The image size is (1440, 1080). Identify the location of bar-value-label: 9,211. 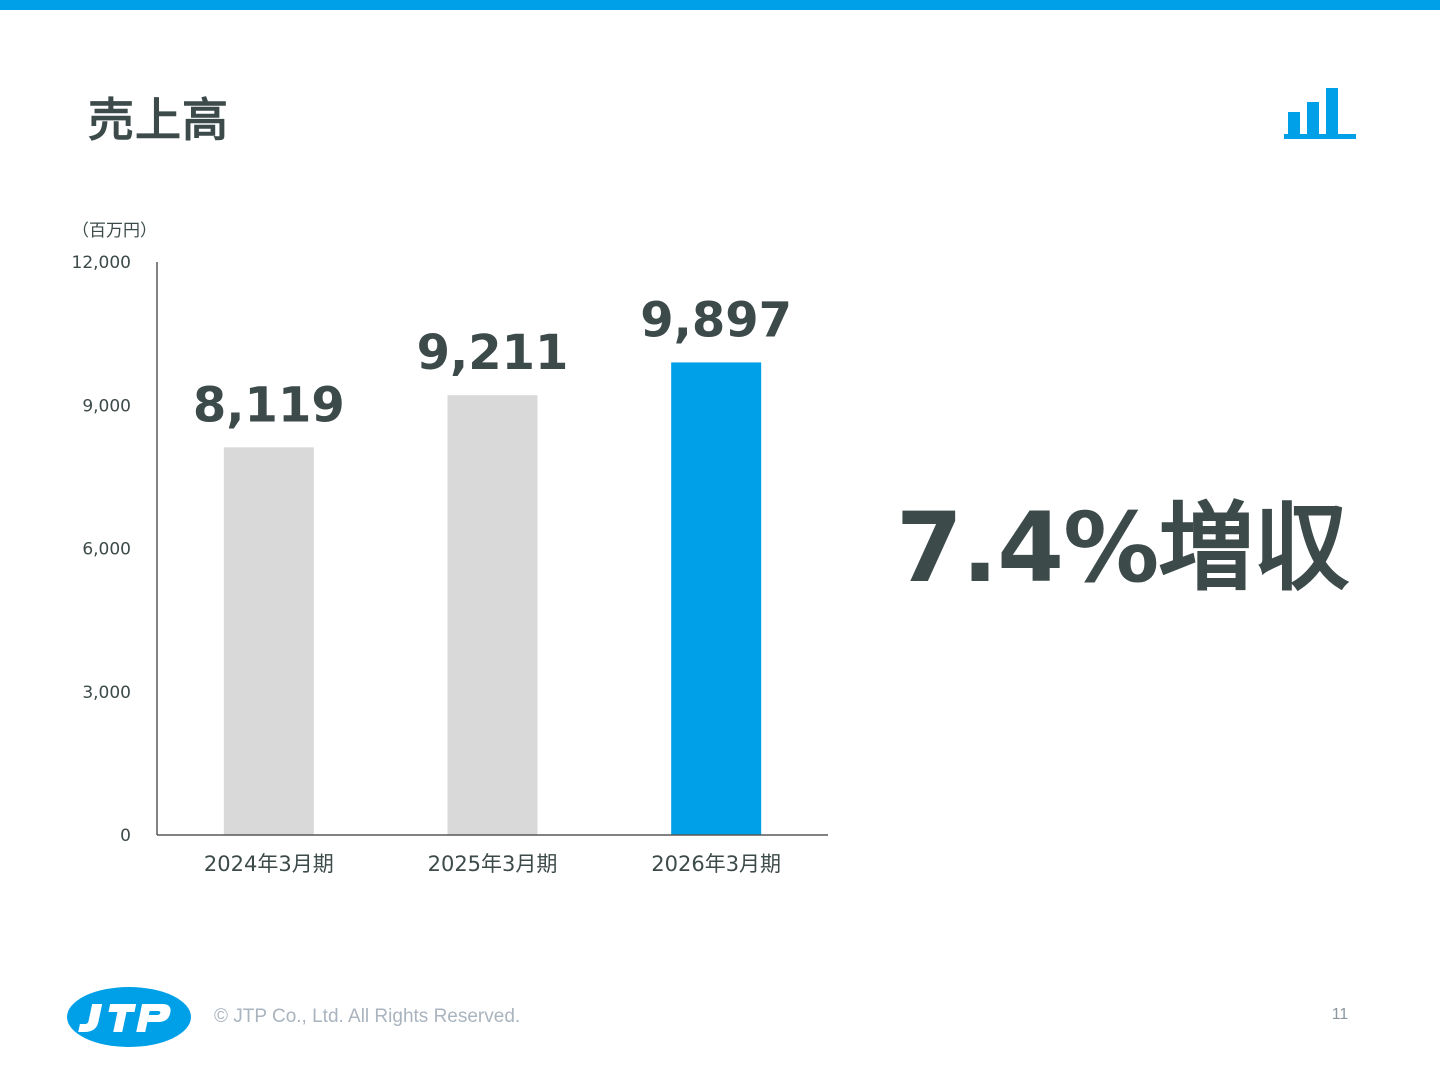
(493, 353).